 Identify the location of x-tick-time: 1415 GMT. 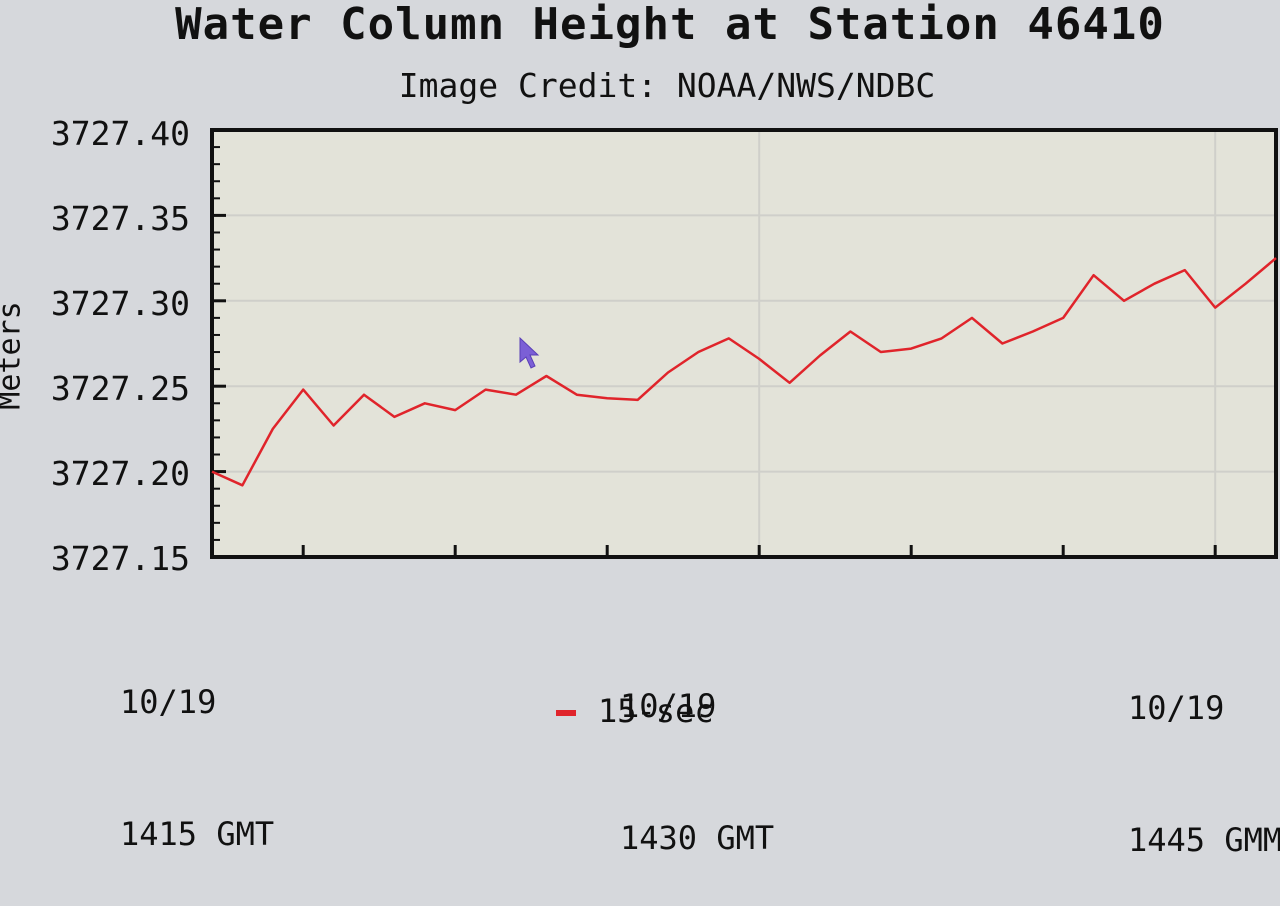
(197, 834).